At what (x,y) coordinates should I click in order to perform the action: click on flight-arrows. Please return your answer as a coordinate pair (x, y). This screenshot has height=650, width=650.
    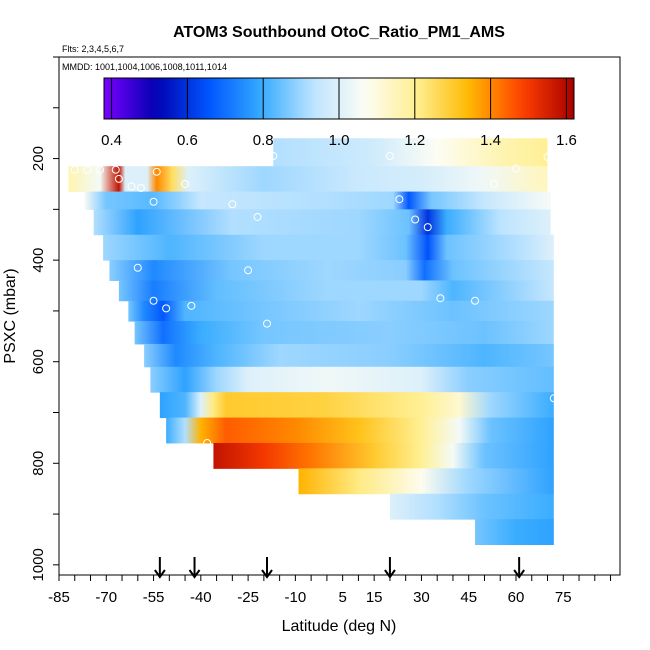
    Looking at the image, I should click on (339, 568).